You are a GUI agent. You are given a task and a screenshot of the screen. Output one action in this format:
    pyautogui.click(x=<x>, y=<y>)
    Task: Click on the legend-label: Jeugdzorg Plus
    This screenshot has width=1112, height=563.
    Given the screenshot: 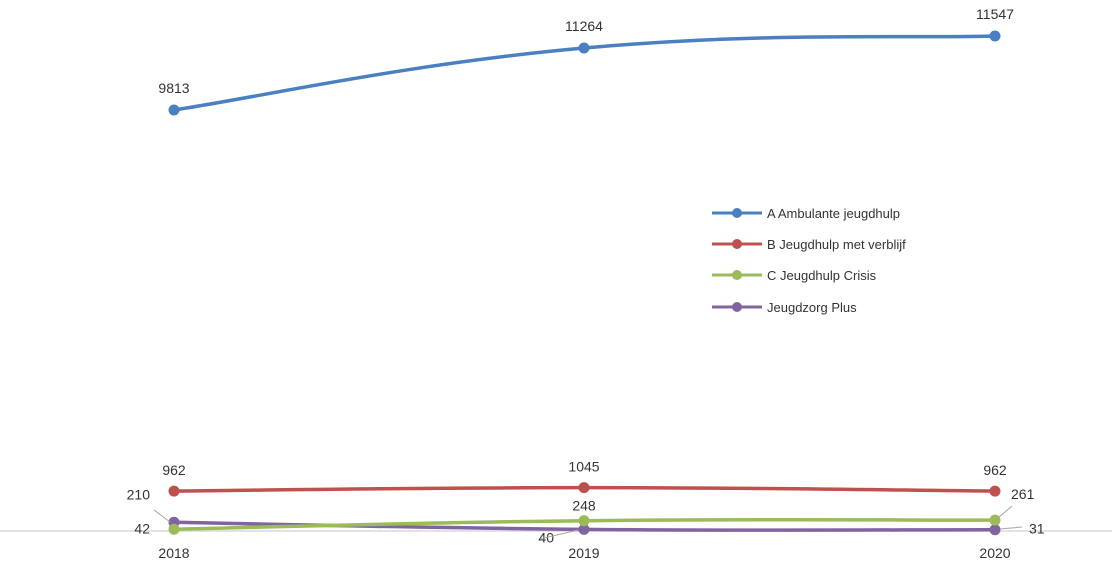 What is the action you would take?
    pyautogui.click(x=812, y=307)
    